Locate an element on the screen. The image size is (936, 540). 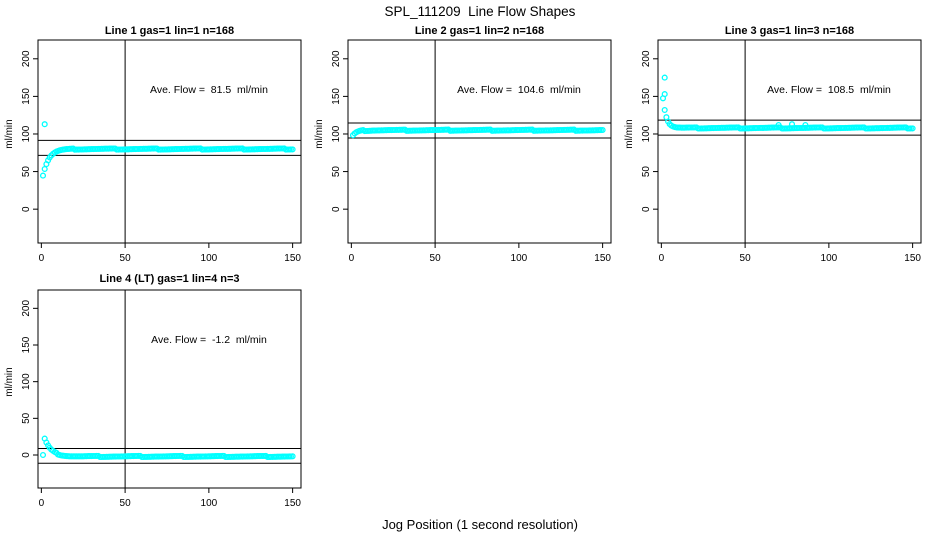
subplot-4: 0 50 100 150 0 50 100 150 200 is located at coordinates (161, 399).